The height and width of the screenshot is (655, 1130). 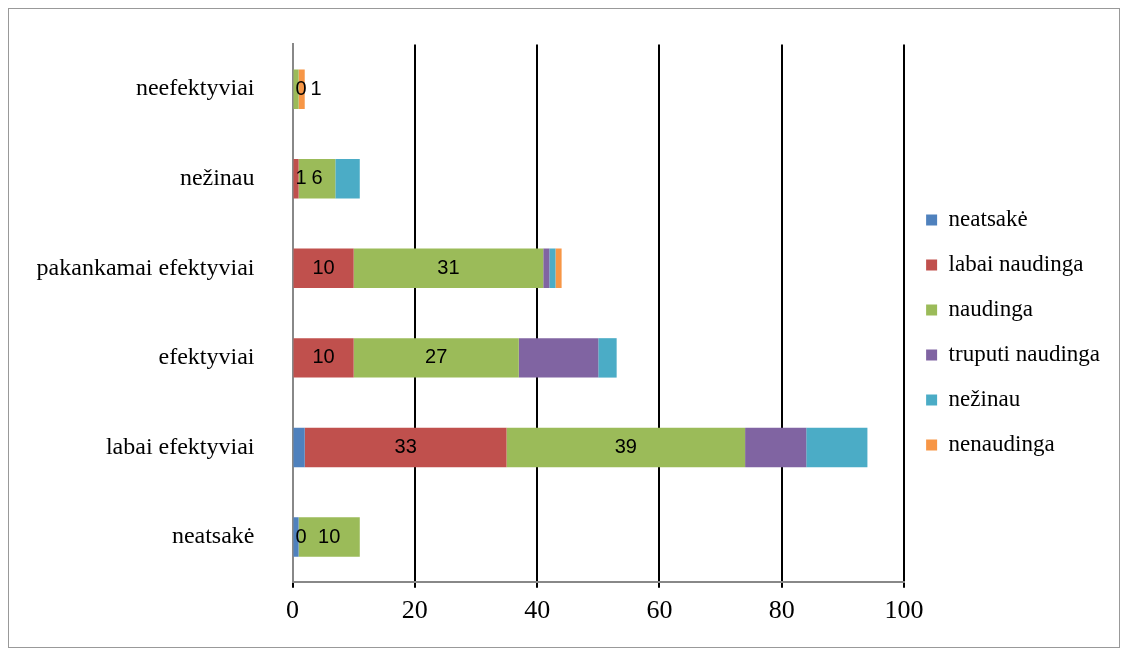 What do you see at coordinates (1001, 444) in the screenshot?
I see `legend-label: nenaudinga` at bounding box center [1001, 444].